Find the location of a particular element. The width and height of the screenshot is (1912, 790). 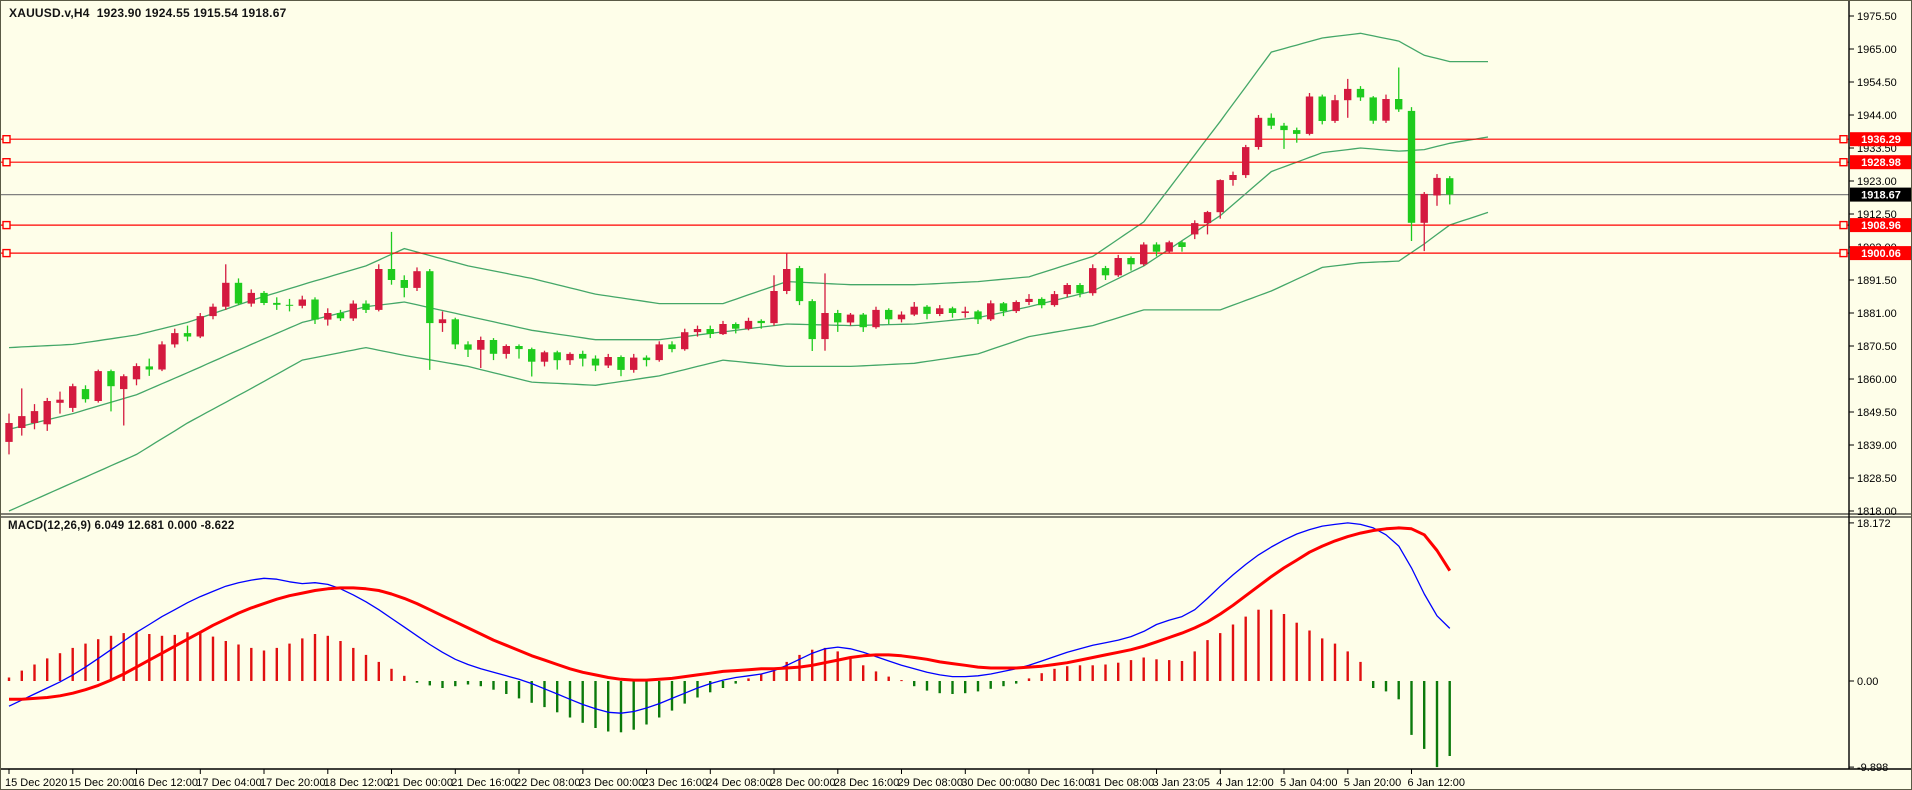

date-axis-label: 28 Dec 16:00 is located at coordinates (866, 783).